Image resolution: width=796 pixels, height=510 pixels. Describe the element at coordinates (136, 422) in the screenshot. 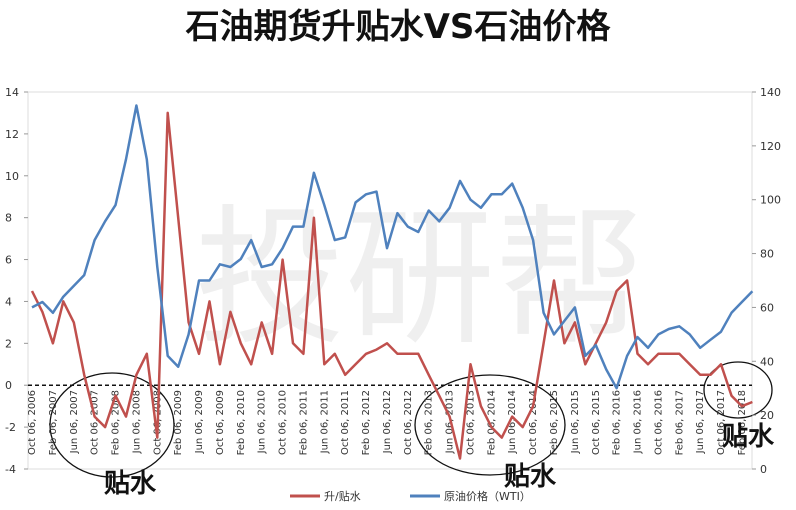

I see `x-tick-label: Jun 06, 2008` at that location.